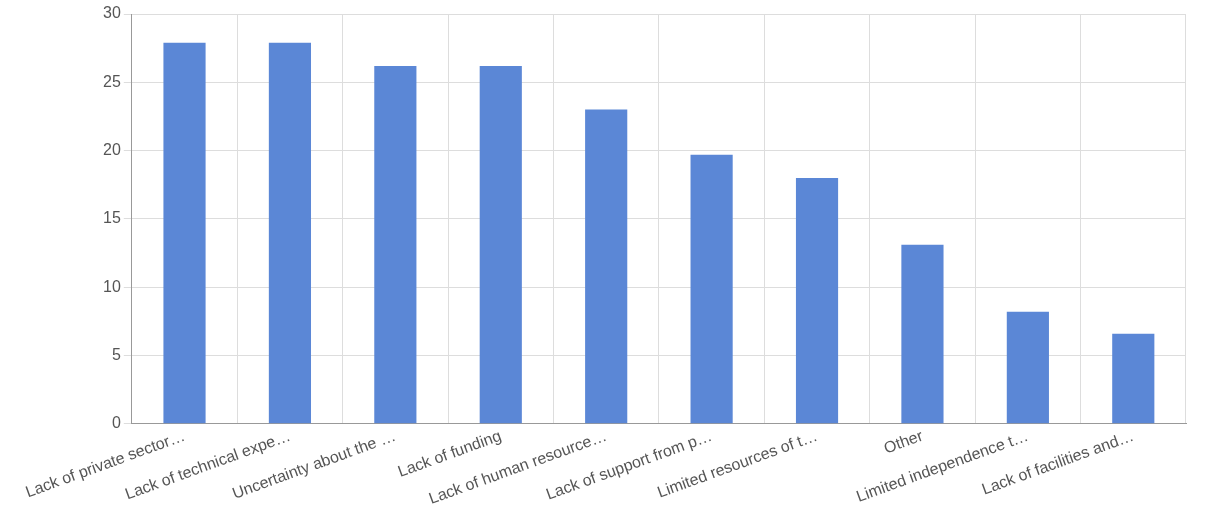 Image resolution: width=1206 pixels, height=512 pixels. Describe the element at coordinates (112, 218) in the screenshot. I see `y-tick-label: 15` at that location.